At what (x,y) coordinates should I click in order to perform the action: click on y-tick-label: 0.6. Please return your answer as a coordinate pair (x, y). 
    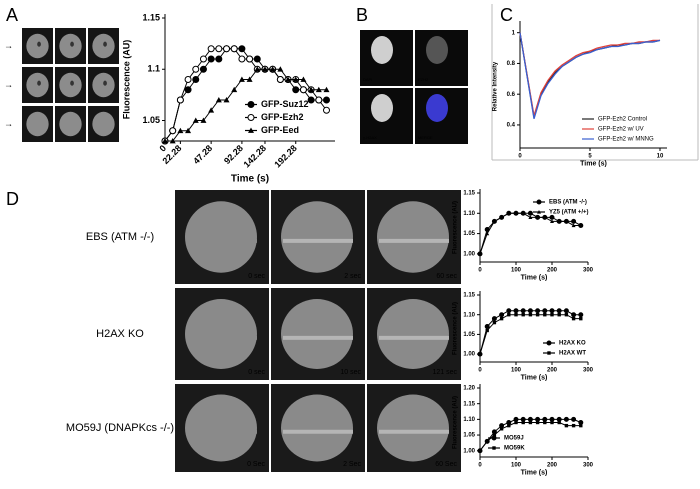
    Looking at the image, I should click on (511, 95).